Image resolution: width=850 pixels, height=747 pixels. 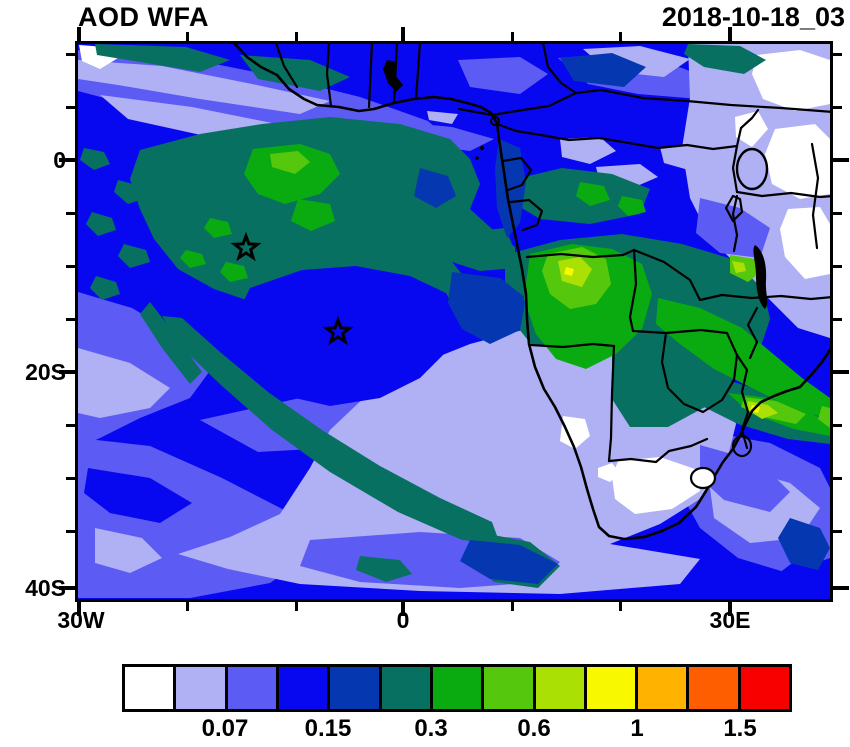 What do you see at coordinates (403, 620) in the screenshot?
I see `x-axis-label-0: 0` at bounding box center [403, 620].